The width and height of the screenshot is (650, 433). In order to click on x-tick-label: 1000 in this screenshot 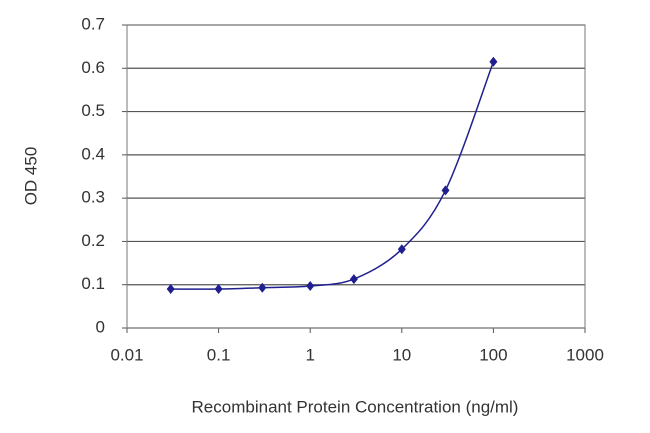, I will do `click(585, 354)`.